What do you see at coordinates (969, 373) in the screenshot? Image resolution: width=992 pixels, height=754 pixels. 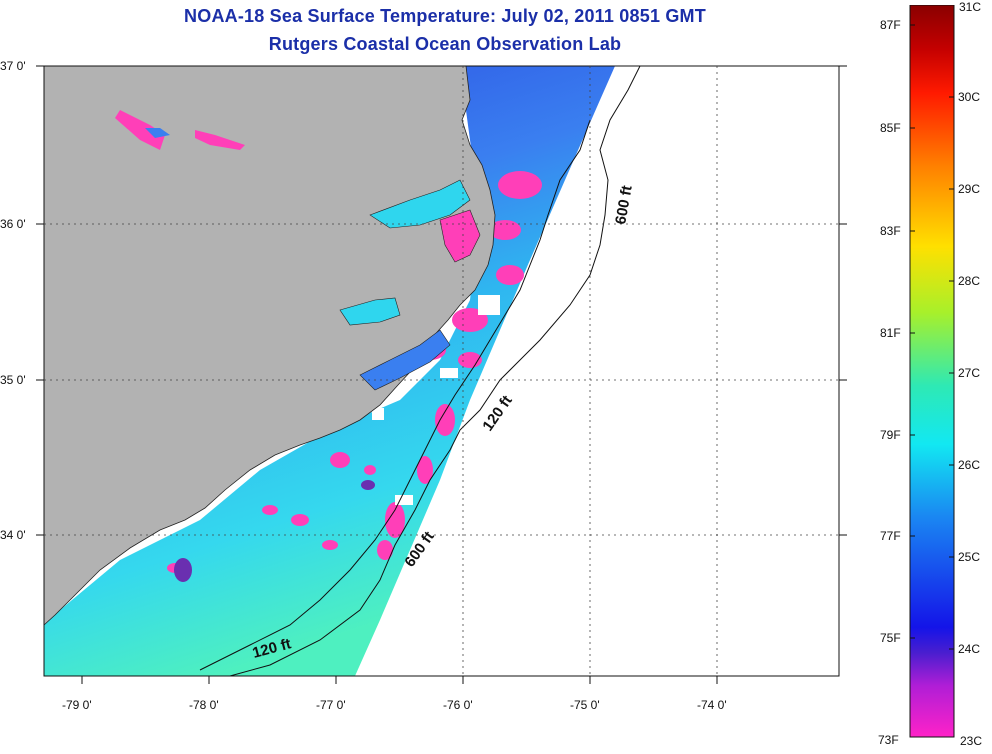 I see `cb-c-27: 27C` at bounding box center [969, 373].